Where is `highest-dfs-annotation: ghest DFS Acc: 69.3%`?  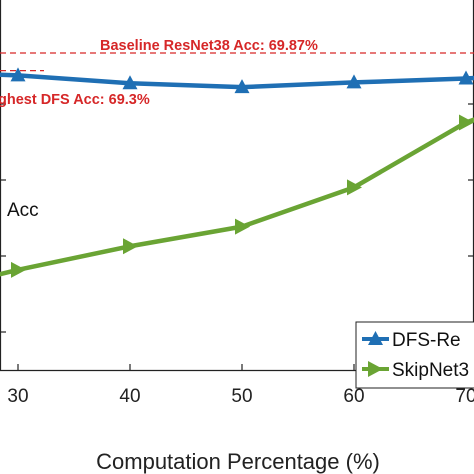
highest-dfs-annotation: ghest DFS Acc: 69.3% is located at coordinates (75, 100).